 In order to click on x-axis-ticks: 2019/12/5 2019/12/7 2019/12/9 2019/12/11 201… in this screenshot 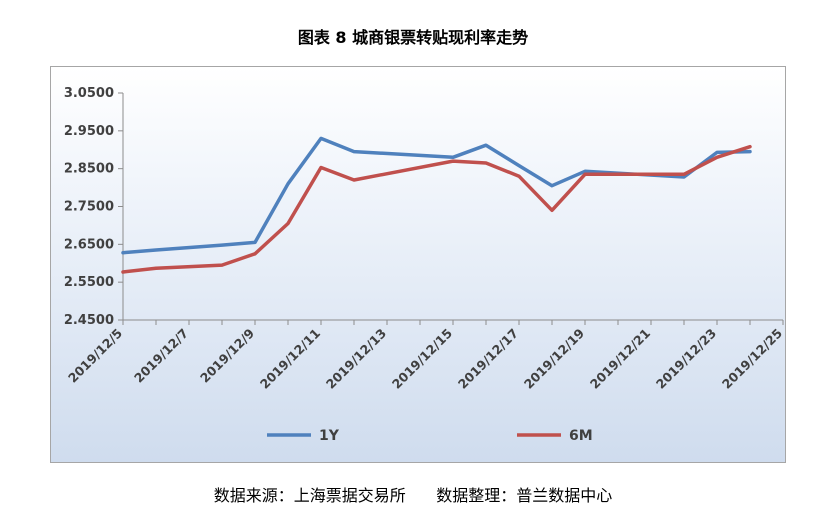, I will do `click(425, 356)`.